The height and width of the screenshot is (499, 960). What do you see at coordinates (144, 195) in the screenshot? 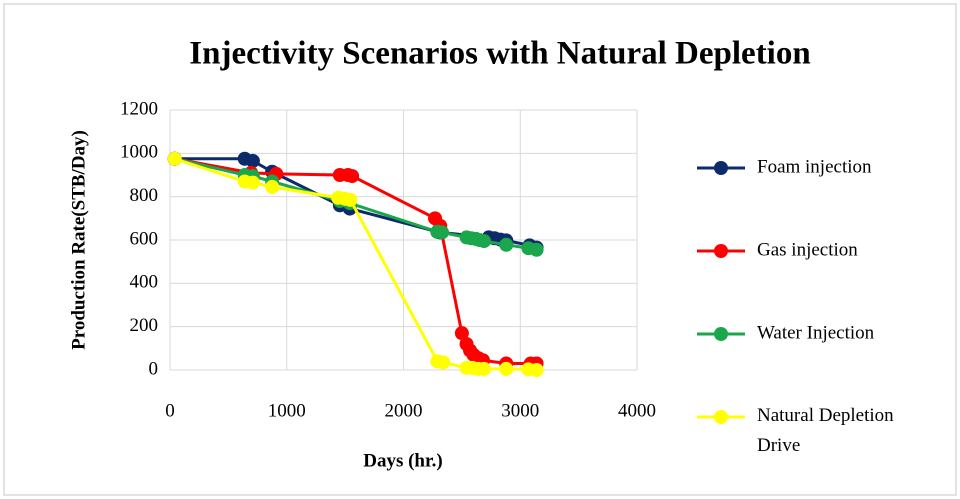
I see `y-tick-label: 800` at bounding box center [144, 195].